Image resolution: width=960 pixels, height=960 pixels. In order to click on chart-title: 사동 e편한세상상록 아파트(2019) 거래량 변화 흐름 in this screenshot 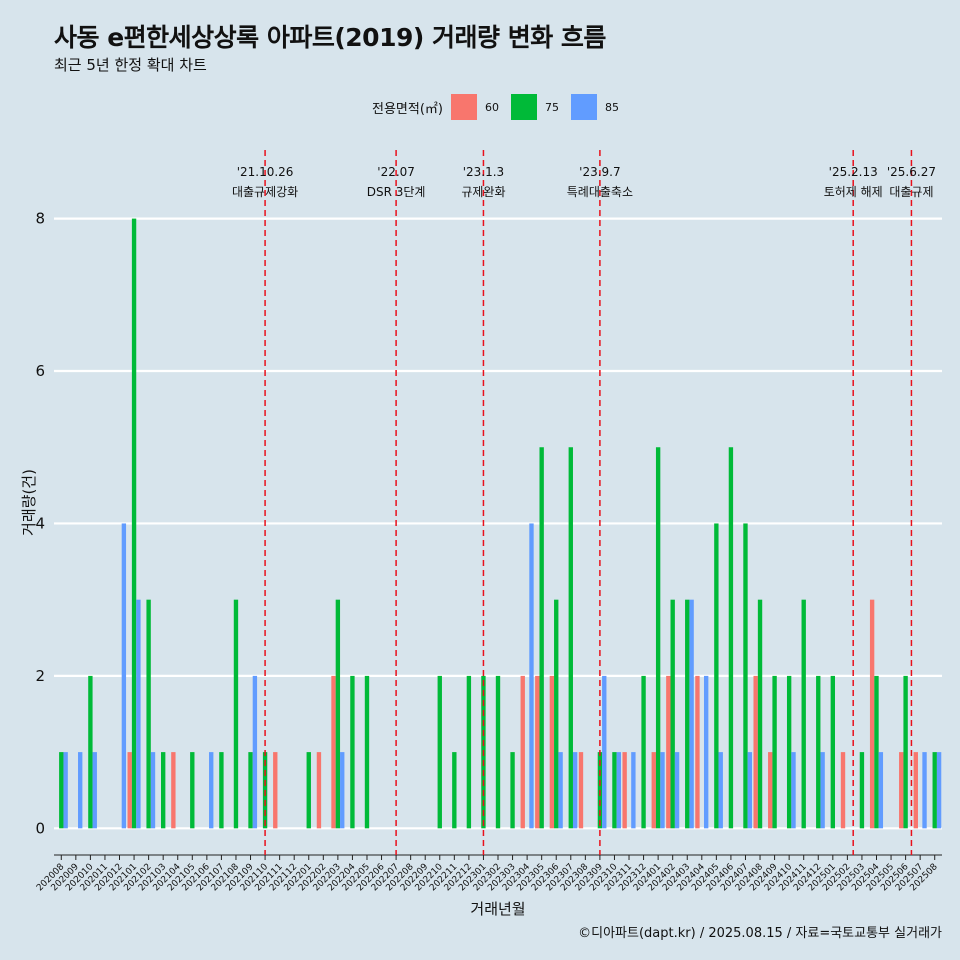, I will do `click(330, 37)`.